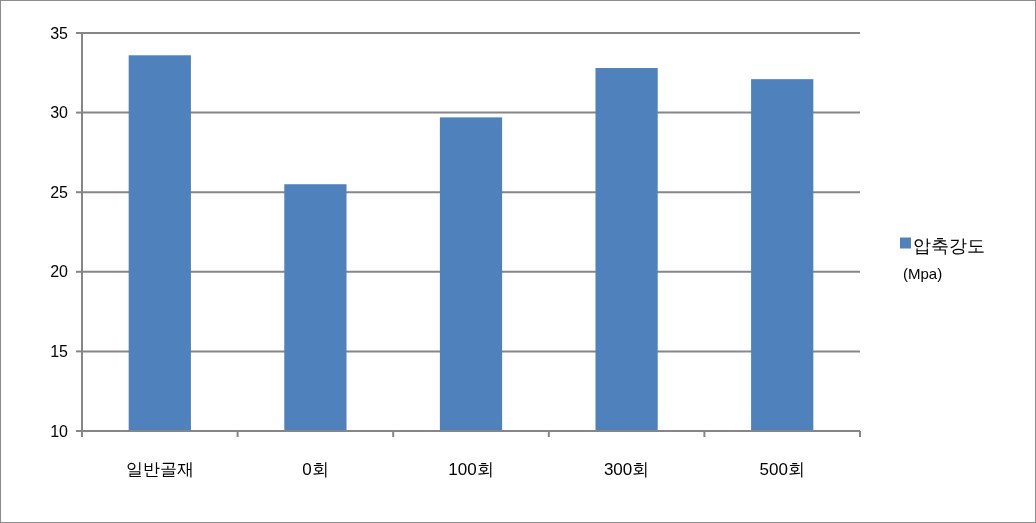 This screenshot has width=1036, height=523. What do you see at coordinates (944, 258) in the screenshot?
I see `legend-label: 압축강도 (Mpa)` at bounding box center [944, 258].